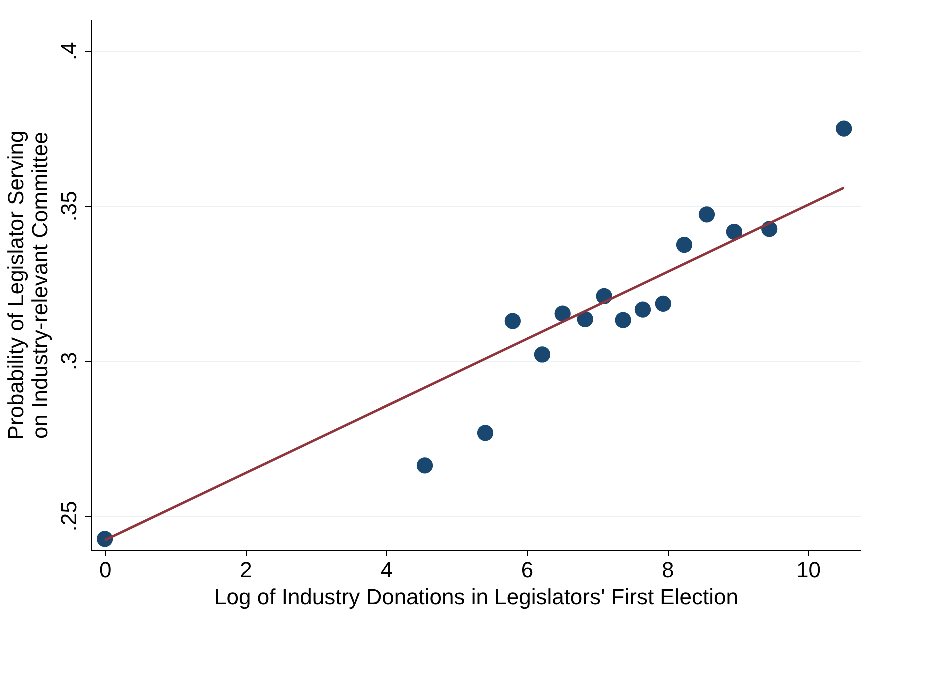  Describe the element at coordinates (28, 285) in the screenshot. I see `y-axis-title: Probability of Legislator Serving on Industry-relevant Committee` at that location.